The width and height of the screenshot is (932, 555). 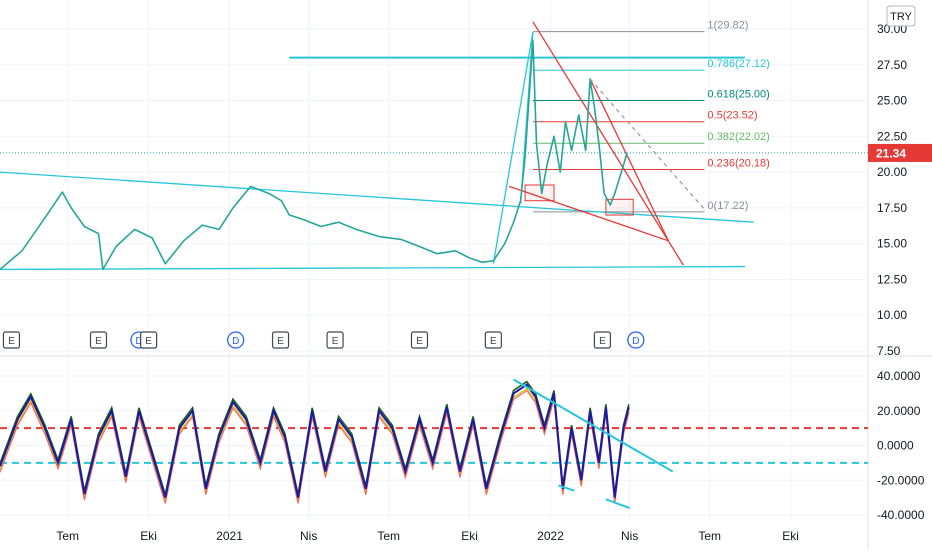 I want to click on currency-label: TRY, so click(x=901, y=17).